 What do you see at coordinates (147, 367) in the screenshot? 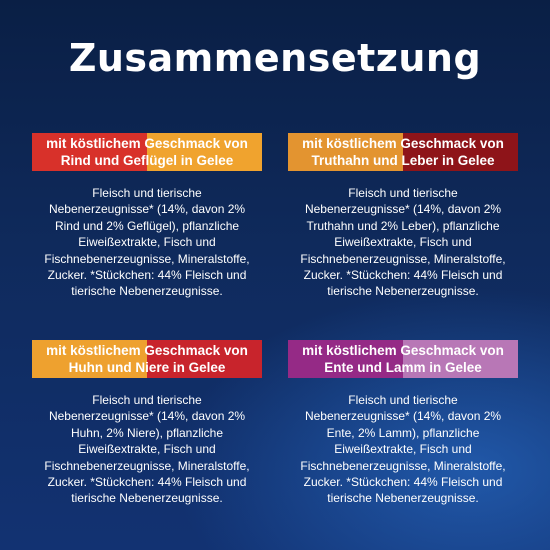
I see `banner-line-2: Huhn und Niere in Gelee` at bounding box center [147, 367].